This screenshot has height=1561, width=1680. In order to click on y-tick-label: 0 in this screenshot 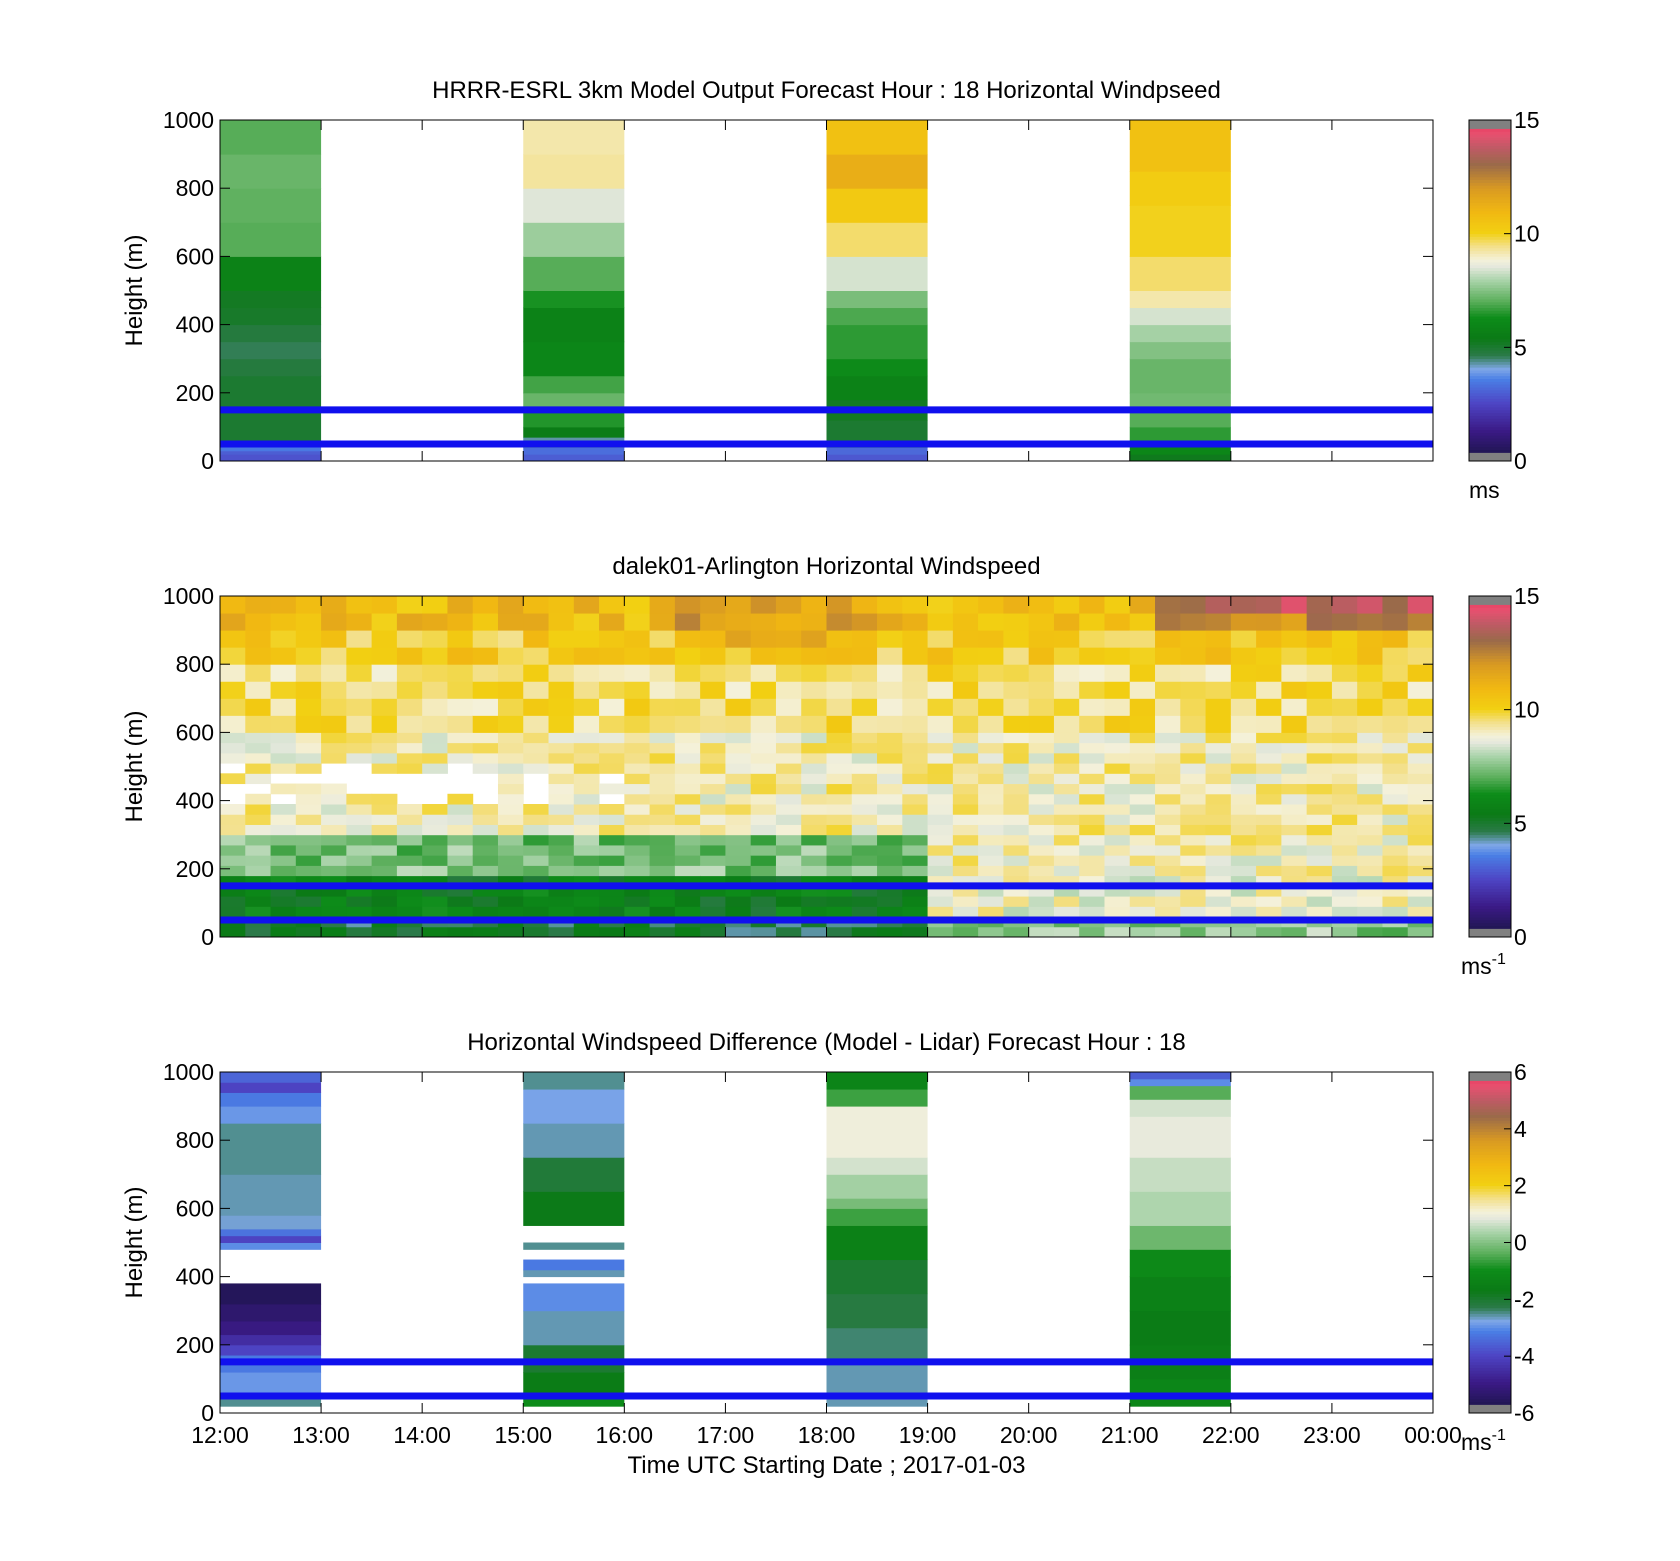, I will do `click(207, 461)`.